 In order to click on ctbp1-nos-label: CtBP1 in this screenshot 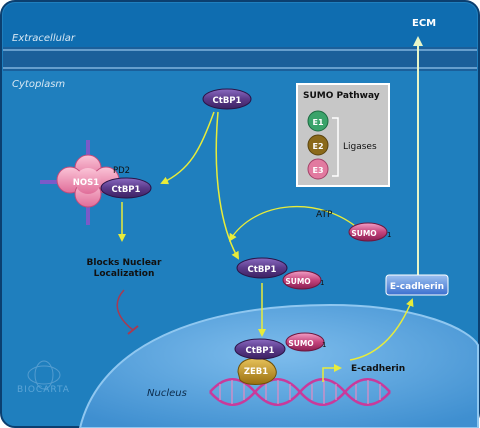, I will do `click(126, 190)`.